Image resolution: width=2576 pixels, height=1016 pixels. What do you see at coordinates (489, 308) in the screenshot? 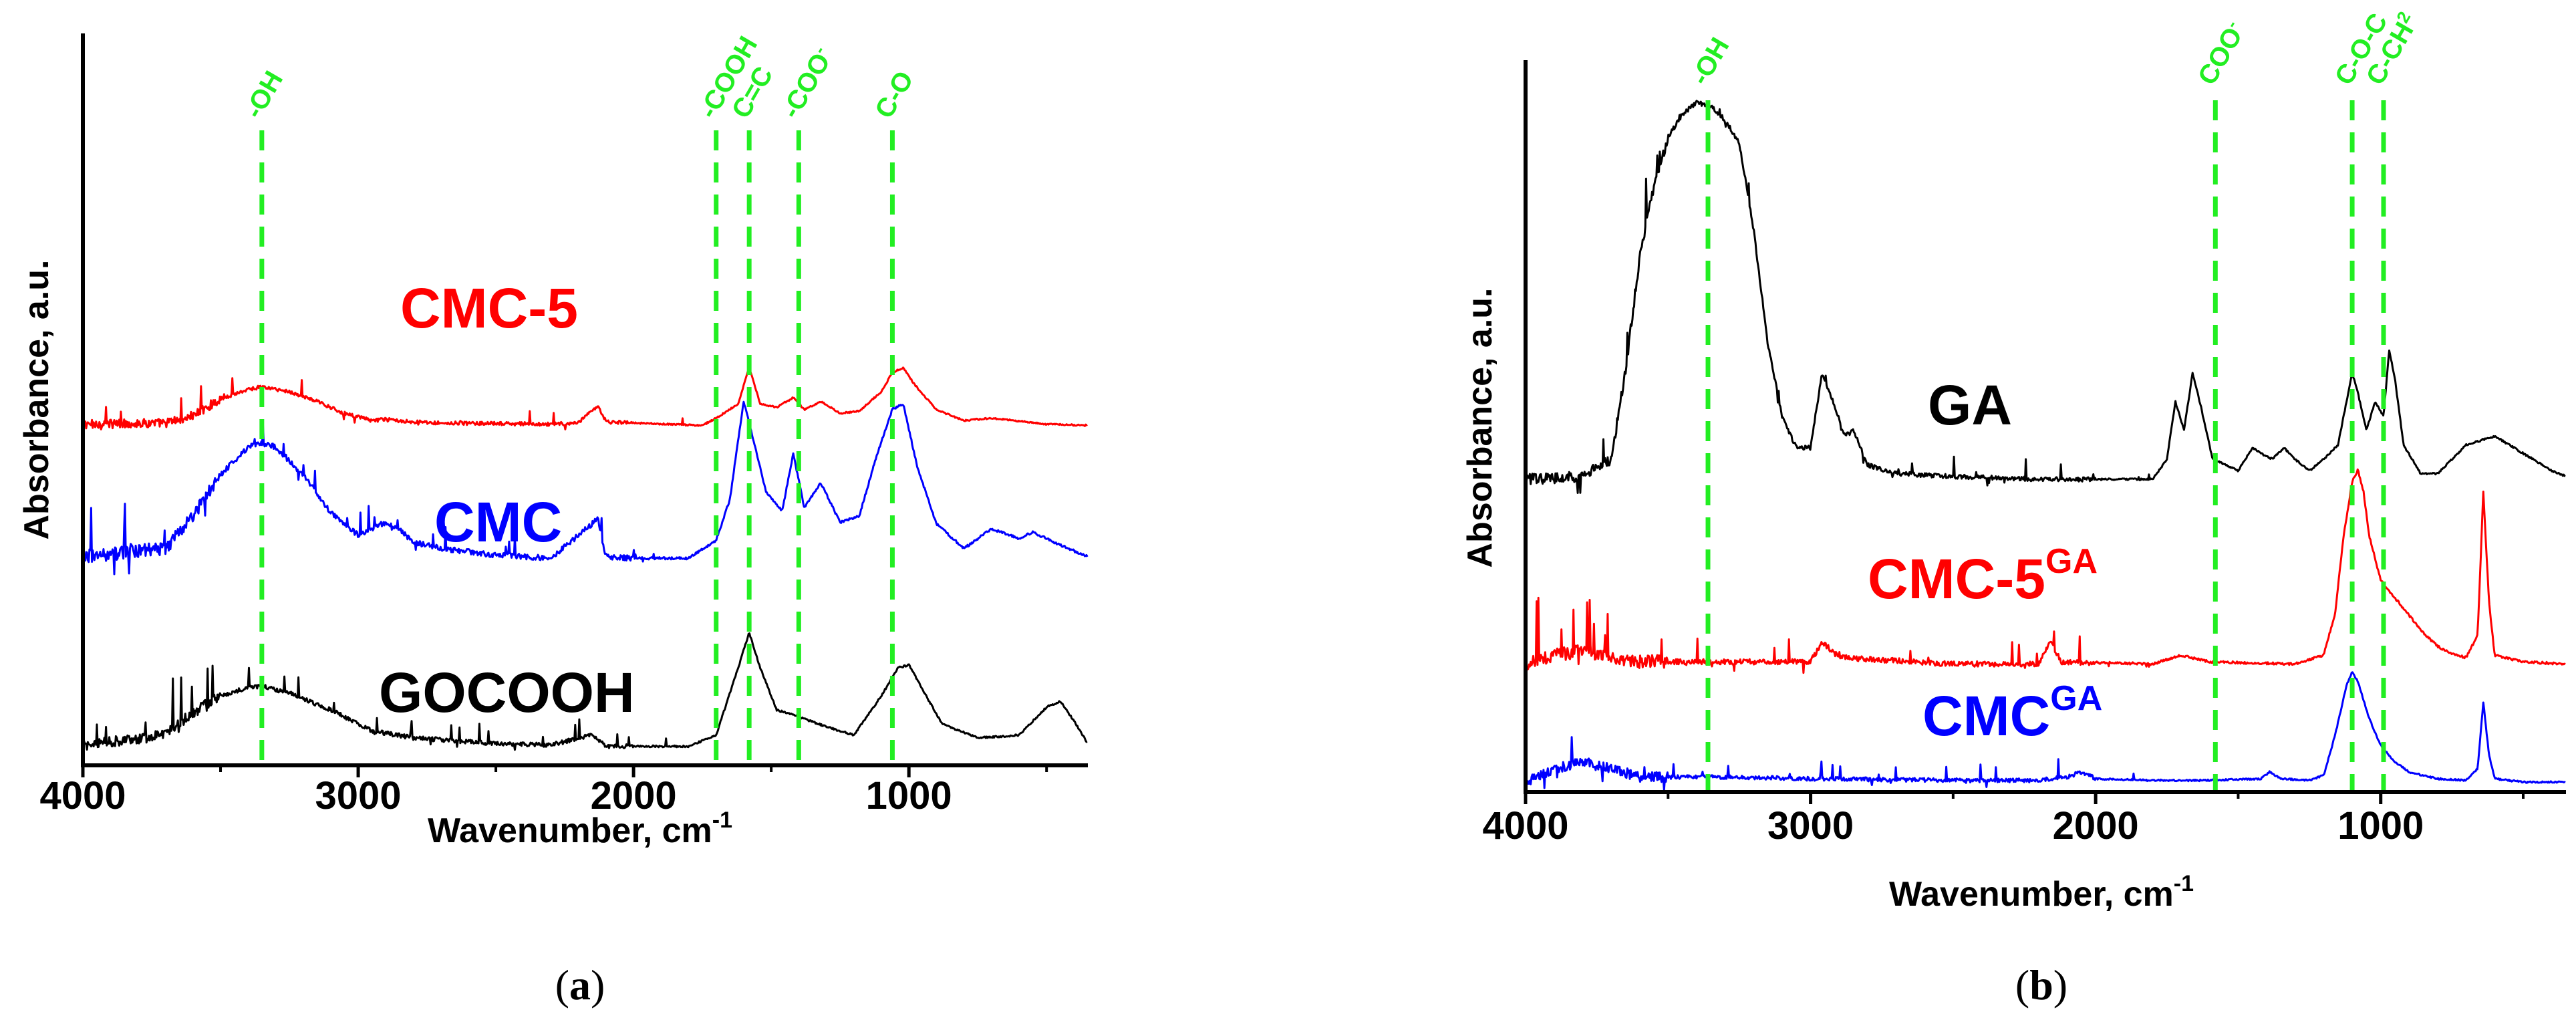
I see `series-label-cmc-5: CMC-5` at bounding box center [489, 308].